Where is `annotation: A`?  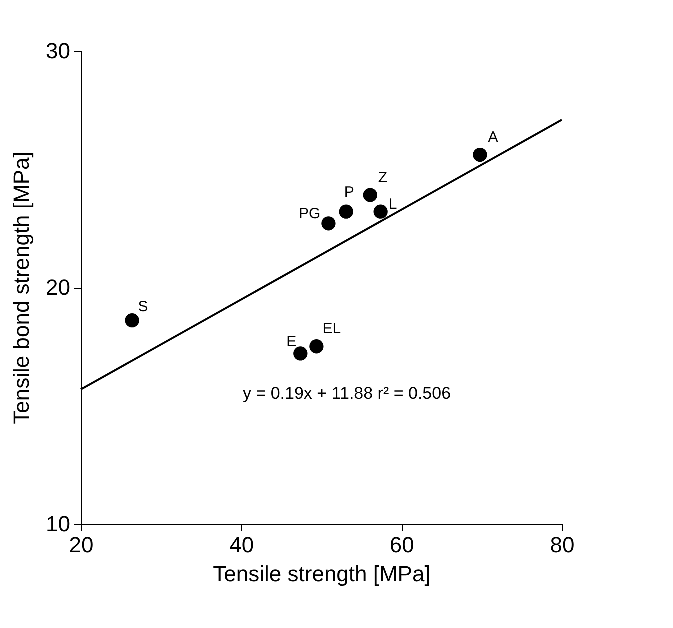 annotation: A is located at coordinates (493, 137).